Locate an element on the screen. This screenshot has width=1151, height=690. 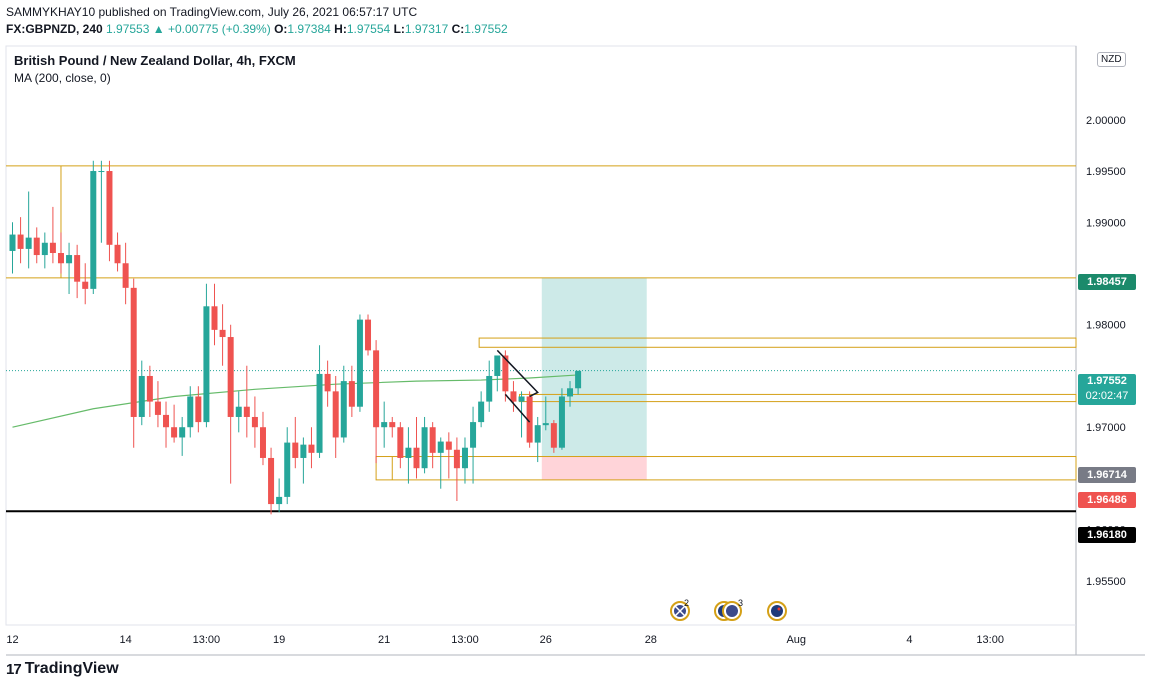
stop-price-tag: 1.96486 is located at coordinates (1107, 500).